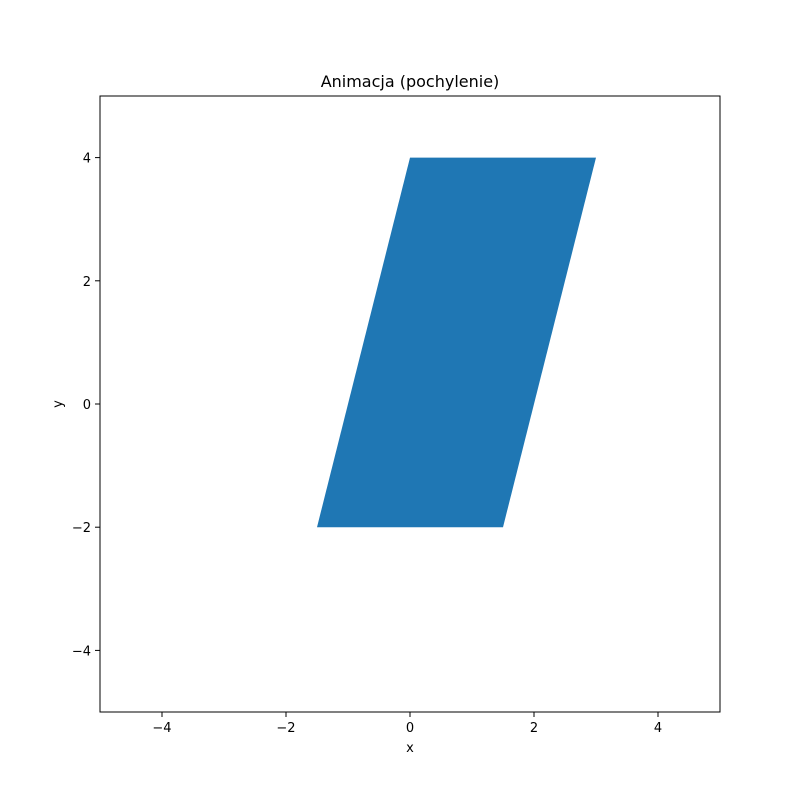  What do you see at coordinates (410, 728) in the screenshot?
I see `x-tick-label: 0` at bounding box center [410, 728].